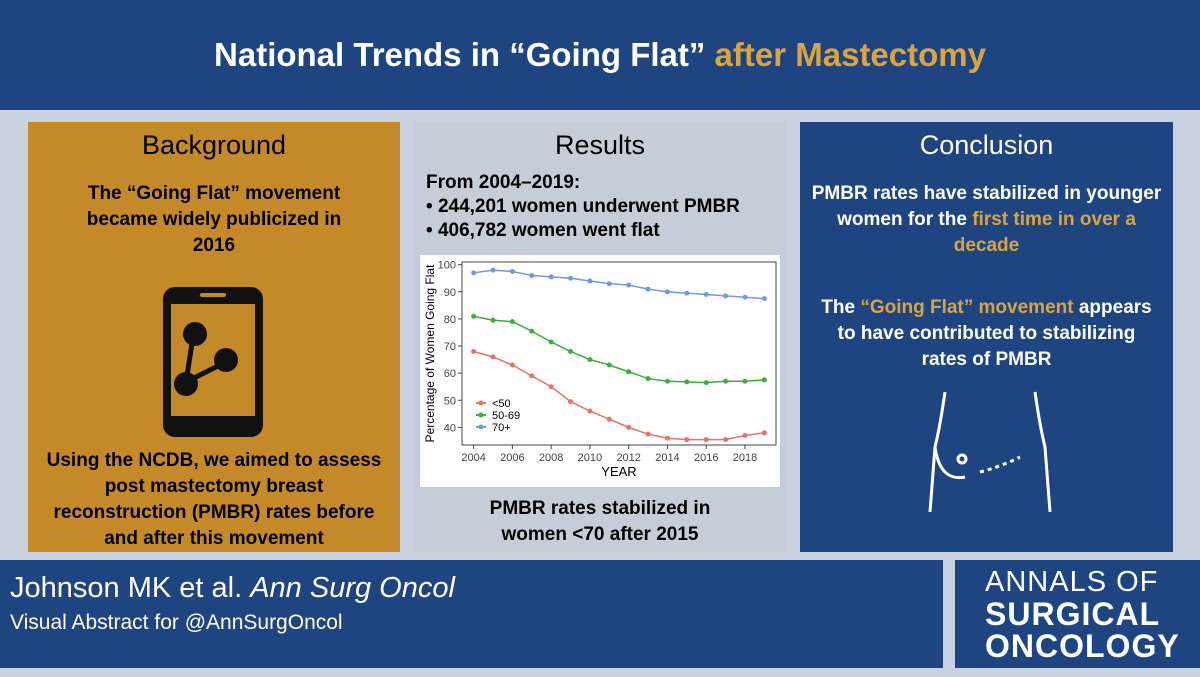  What do you see at coordinates (512, 458) in the screenshot?
I see `x-tick-label: 2006` at bounding box center [512, 458].